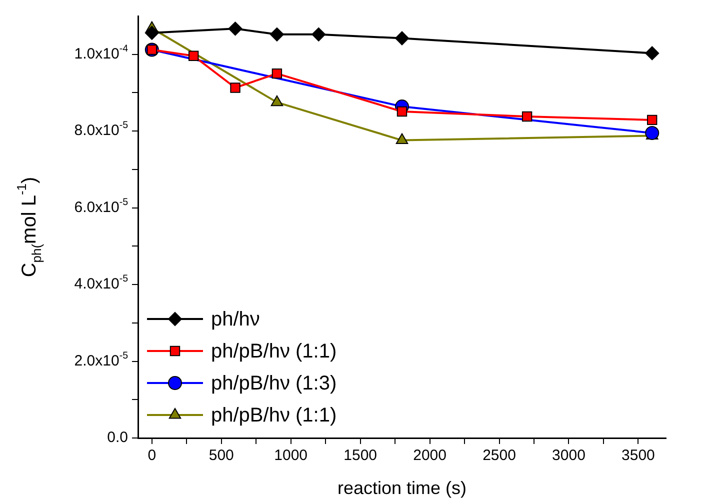  What do you see at coordinates (274, 383) in the screenshot?
I see `legend-label: ph/pB/hν (1:3)` at bounding box center [274, 383].